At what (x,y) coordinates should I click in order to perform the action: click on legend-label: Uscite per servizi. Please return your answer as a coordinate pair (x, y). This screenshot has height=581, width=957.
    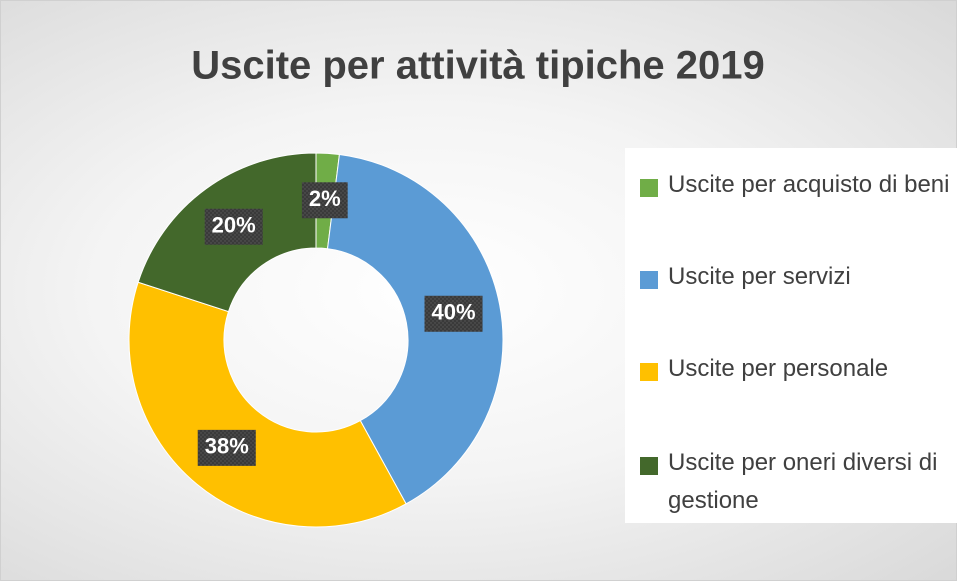
    Looking at the image, I should click on (759, 276).